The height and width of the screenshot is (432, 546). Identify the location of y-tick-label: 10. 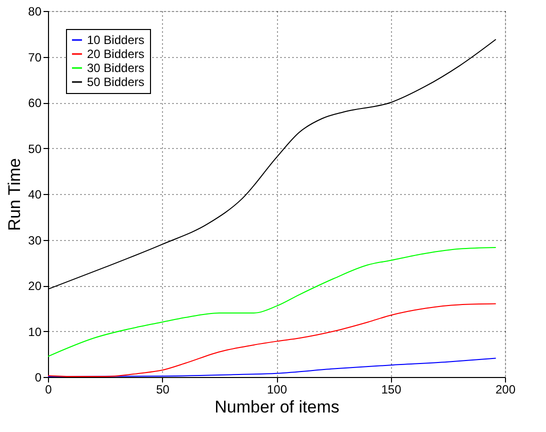
(35, 331).